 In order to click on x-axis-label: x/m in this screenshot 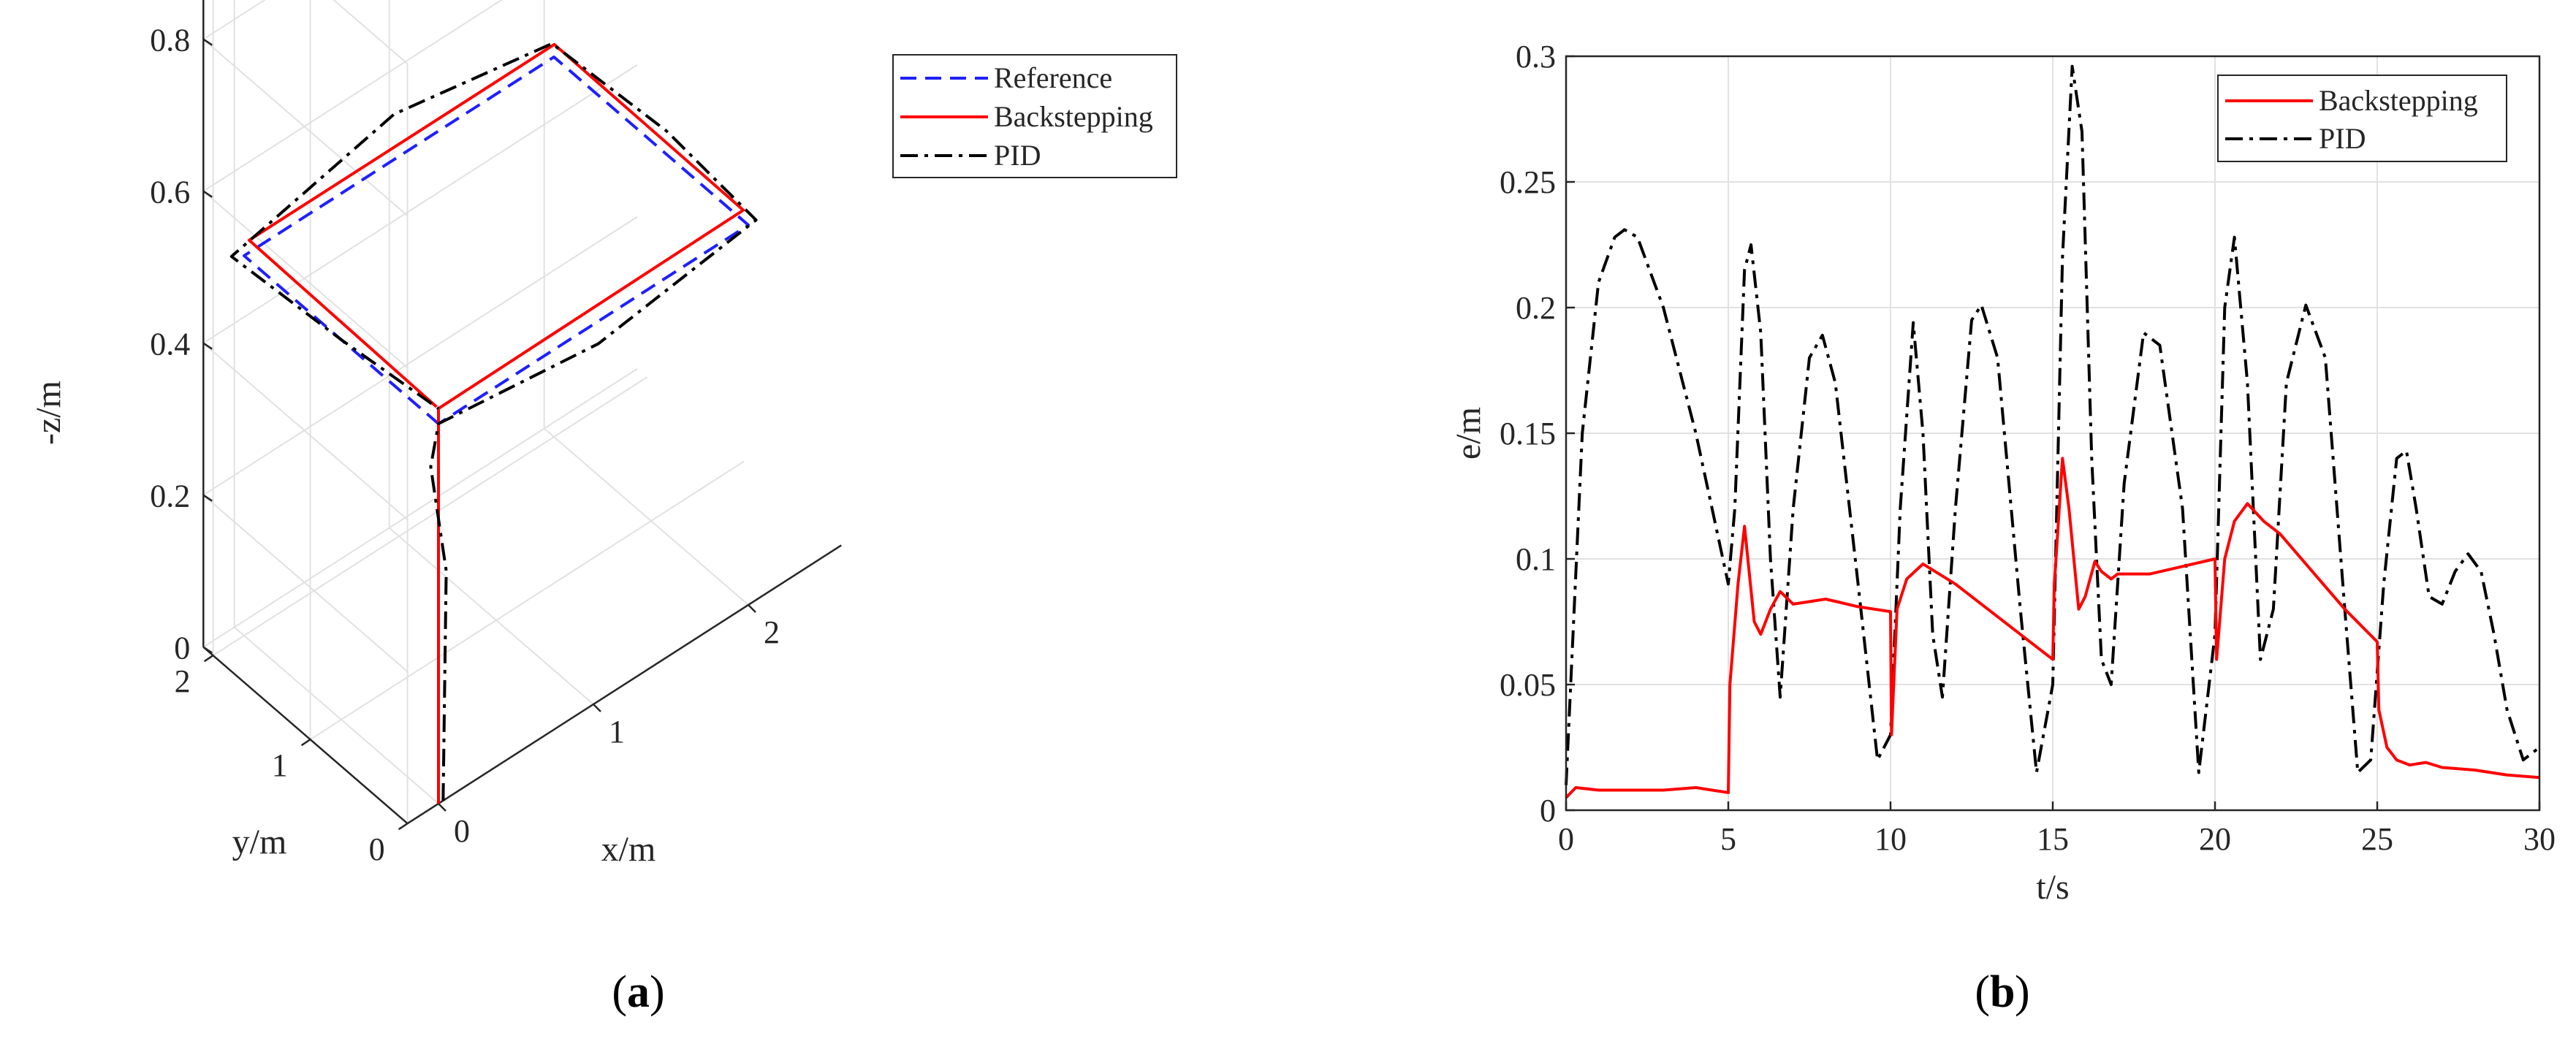, I will do `click(628, 849)`.